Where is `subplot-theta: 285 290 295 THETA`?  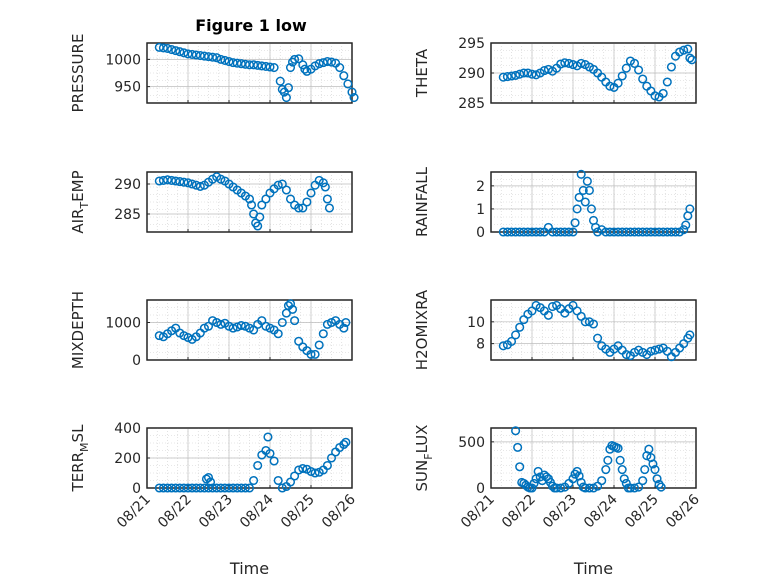 subplot-theta: 285 290 295 THETA is located at coordinates (555, 74).